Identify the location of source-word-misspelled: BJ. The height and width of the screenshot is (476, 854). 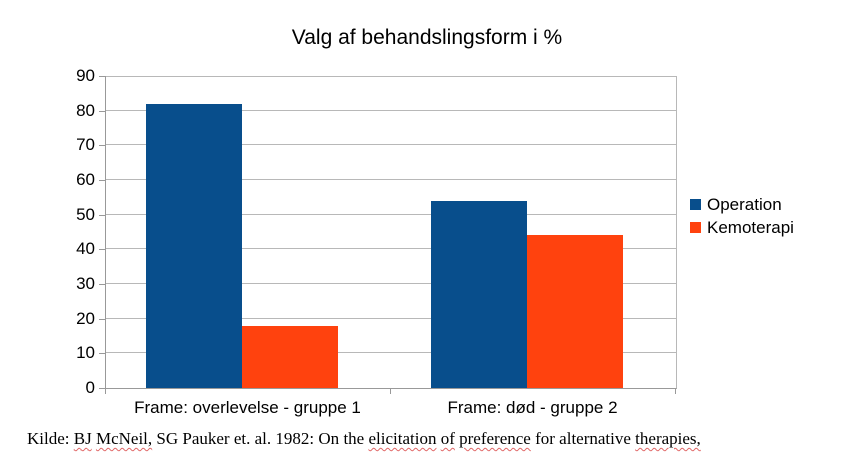
(82, 438).